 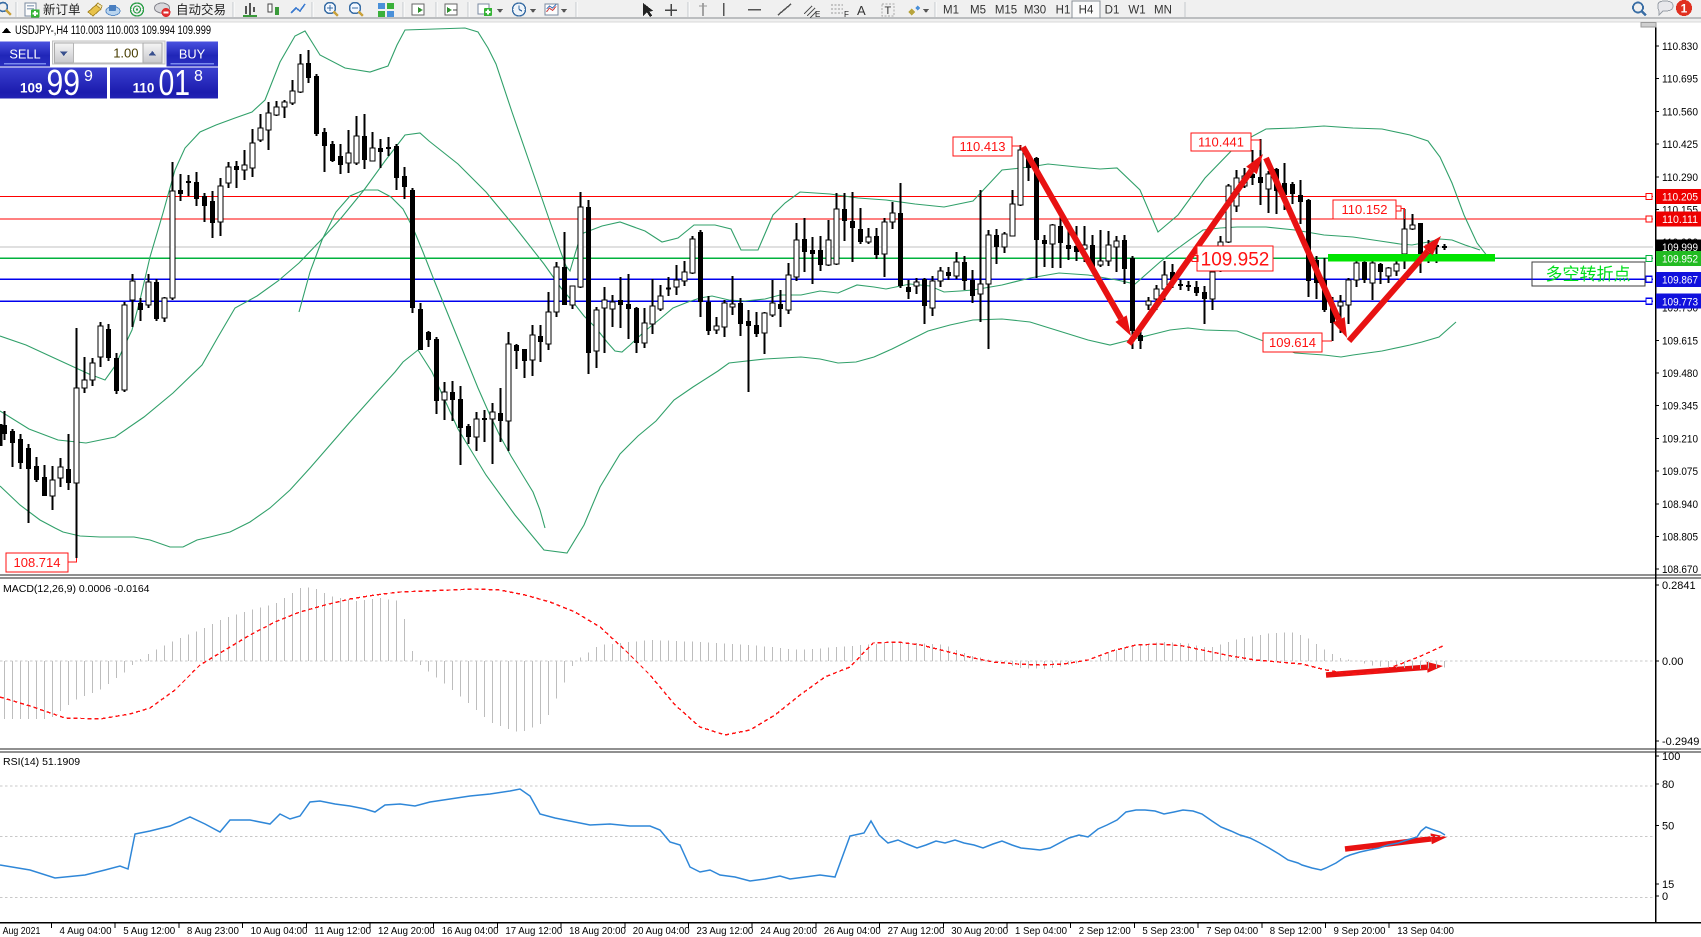 What do you see at coordinates (1680, 570) in the screenshot?
I see `svg-text: 108.670` at bounding box center [1680, 570].